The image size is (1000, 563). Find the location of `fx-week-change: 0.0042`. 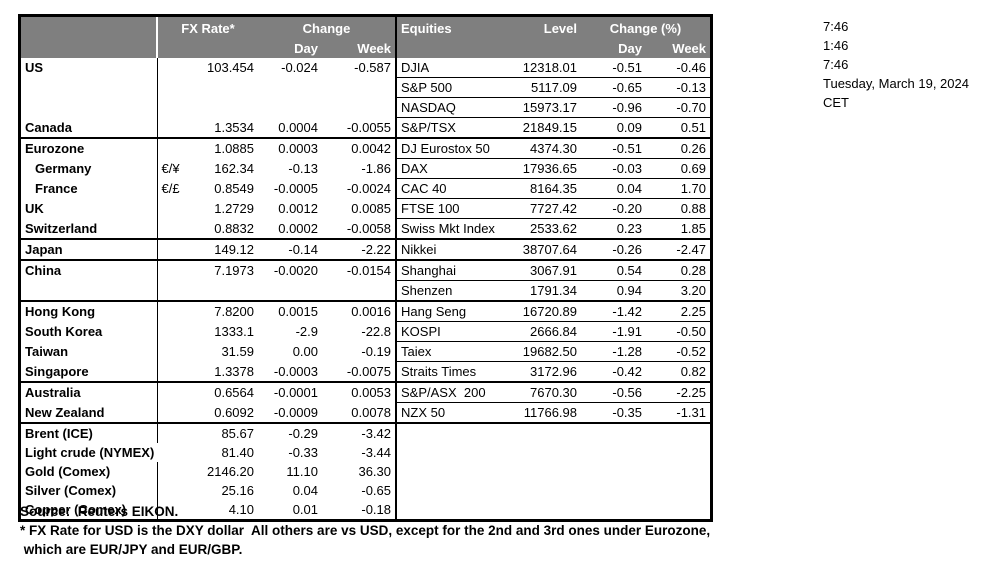

fx-week-change: 0.0042 is located at coordinates (371, 149).